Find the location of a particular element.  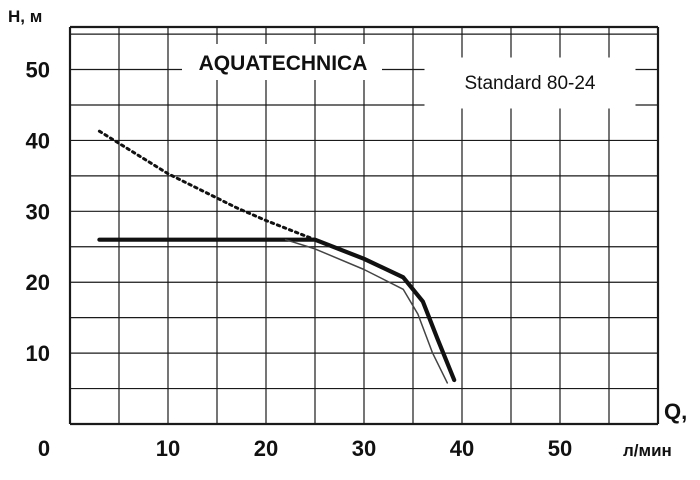

x-tick-label: 30 is located at coordinates (364, 448).